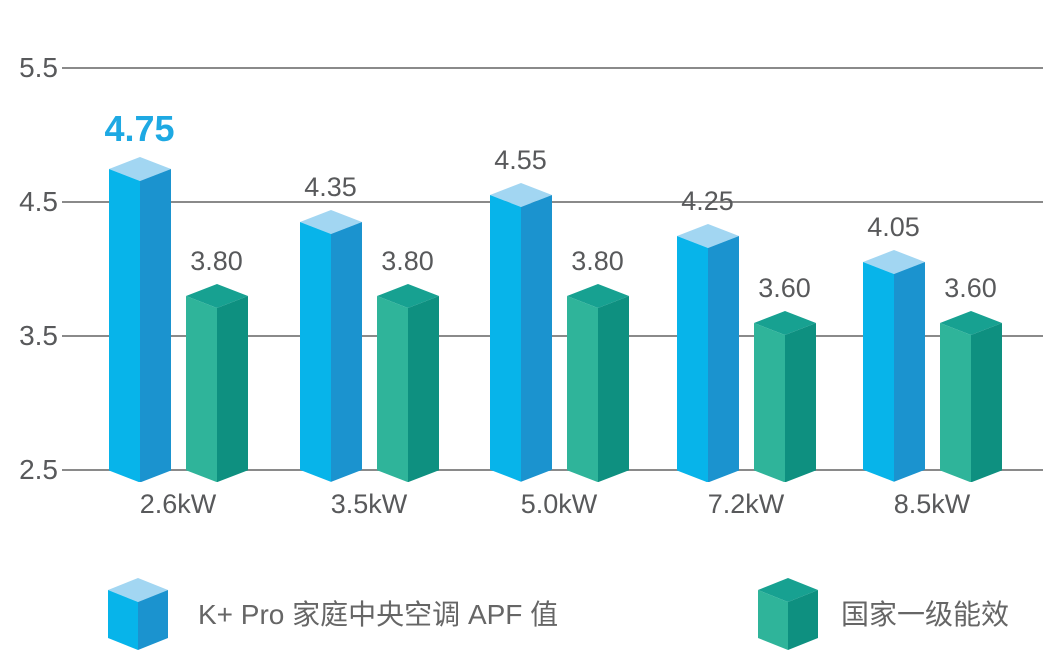 The image size is (1063, 671). What do you see at coordinates (369, 504) in the screenshot?
I see `x-axis-category-label: 3.5kW` at bounding box center [369, 504].